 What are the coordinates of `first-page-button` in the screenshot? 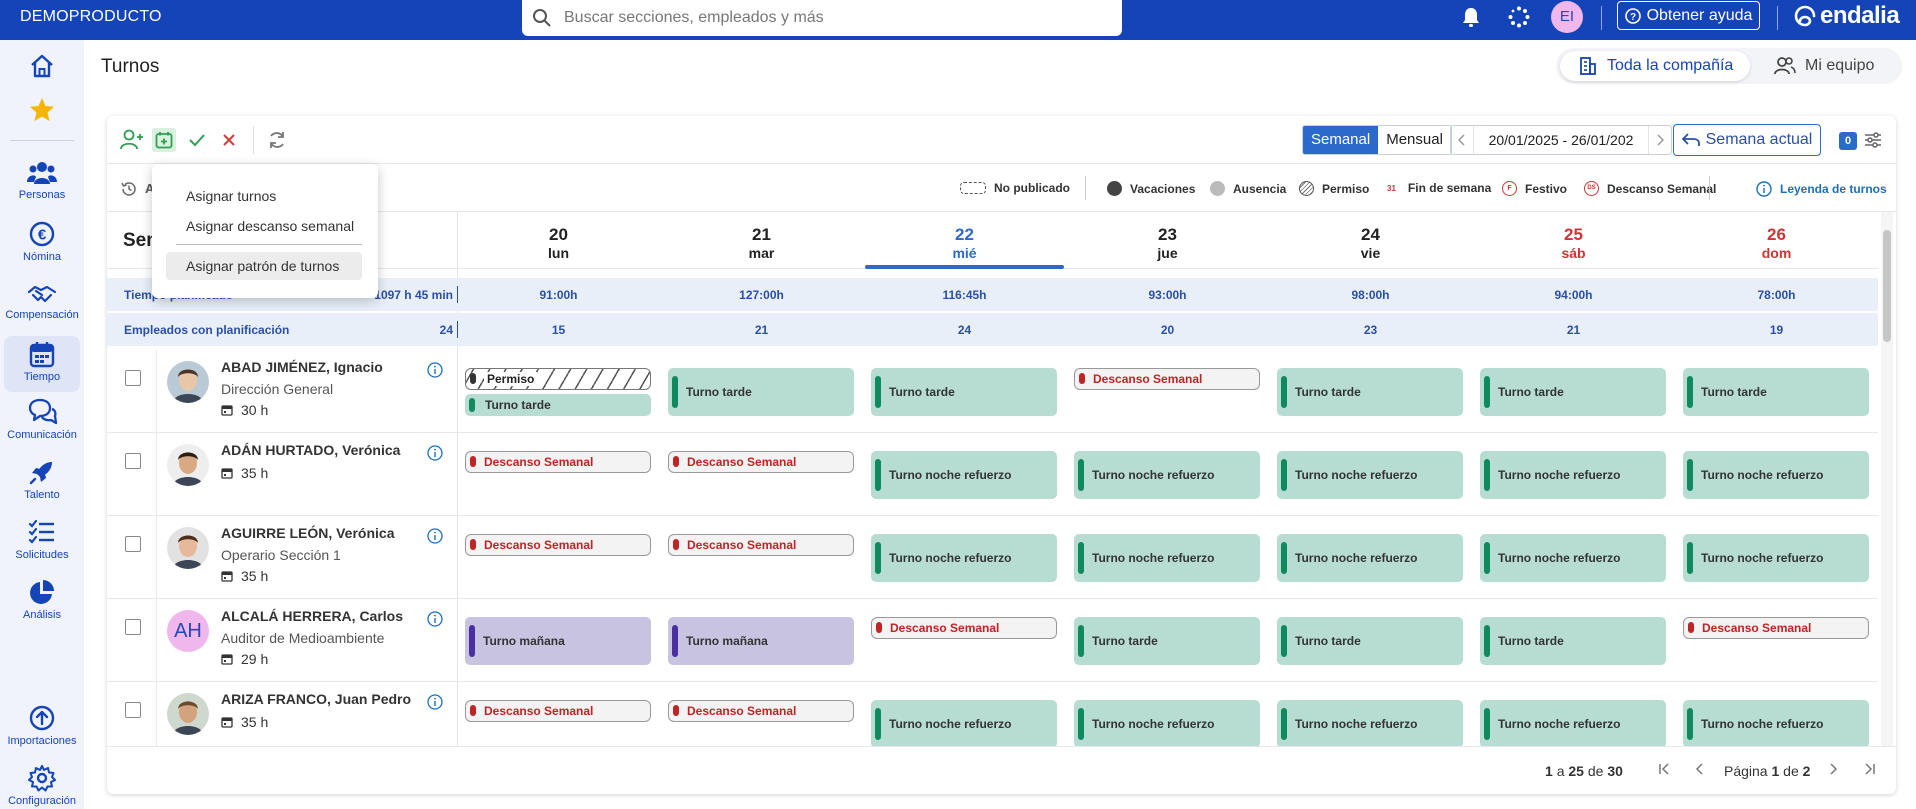 It's located at (1665, 769).